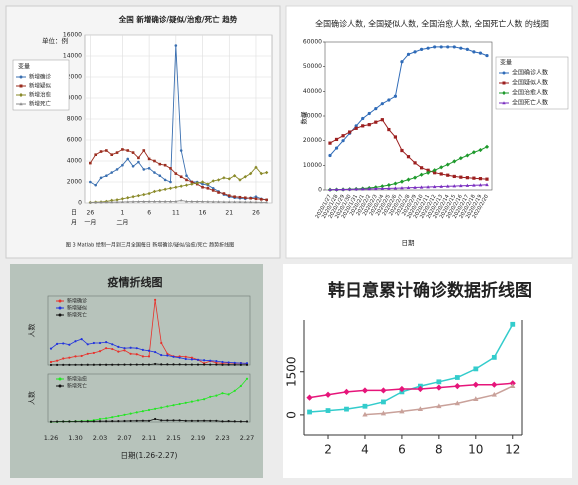 The width and height of the screenshot is (578, 485). Describe the element at coordinates (292, 371) in the screenshot. I see `y-tick-label: 1500` at that location.